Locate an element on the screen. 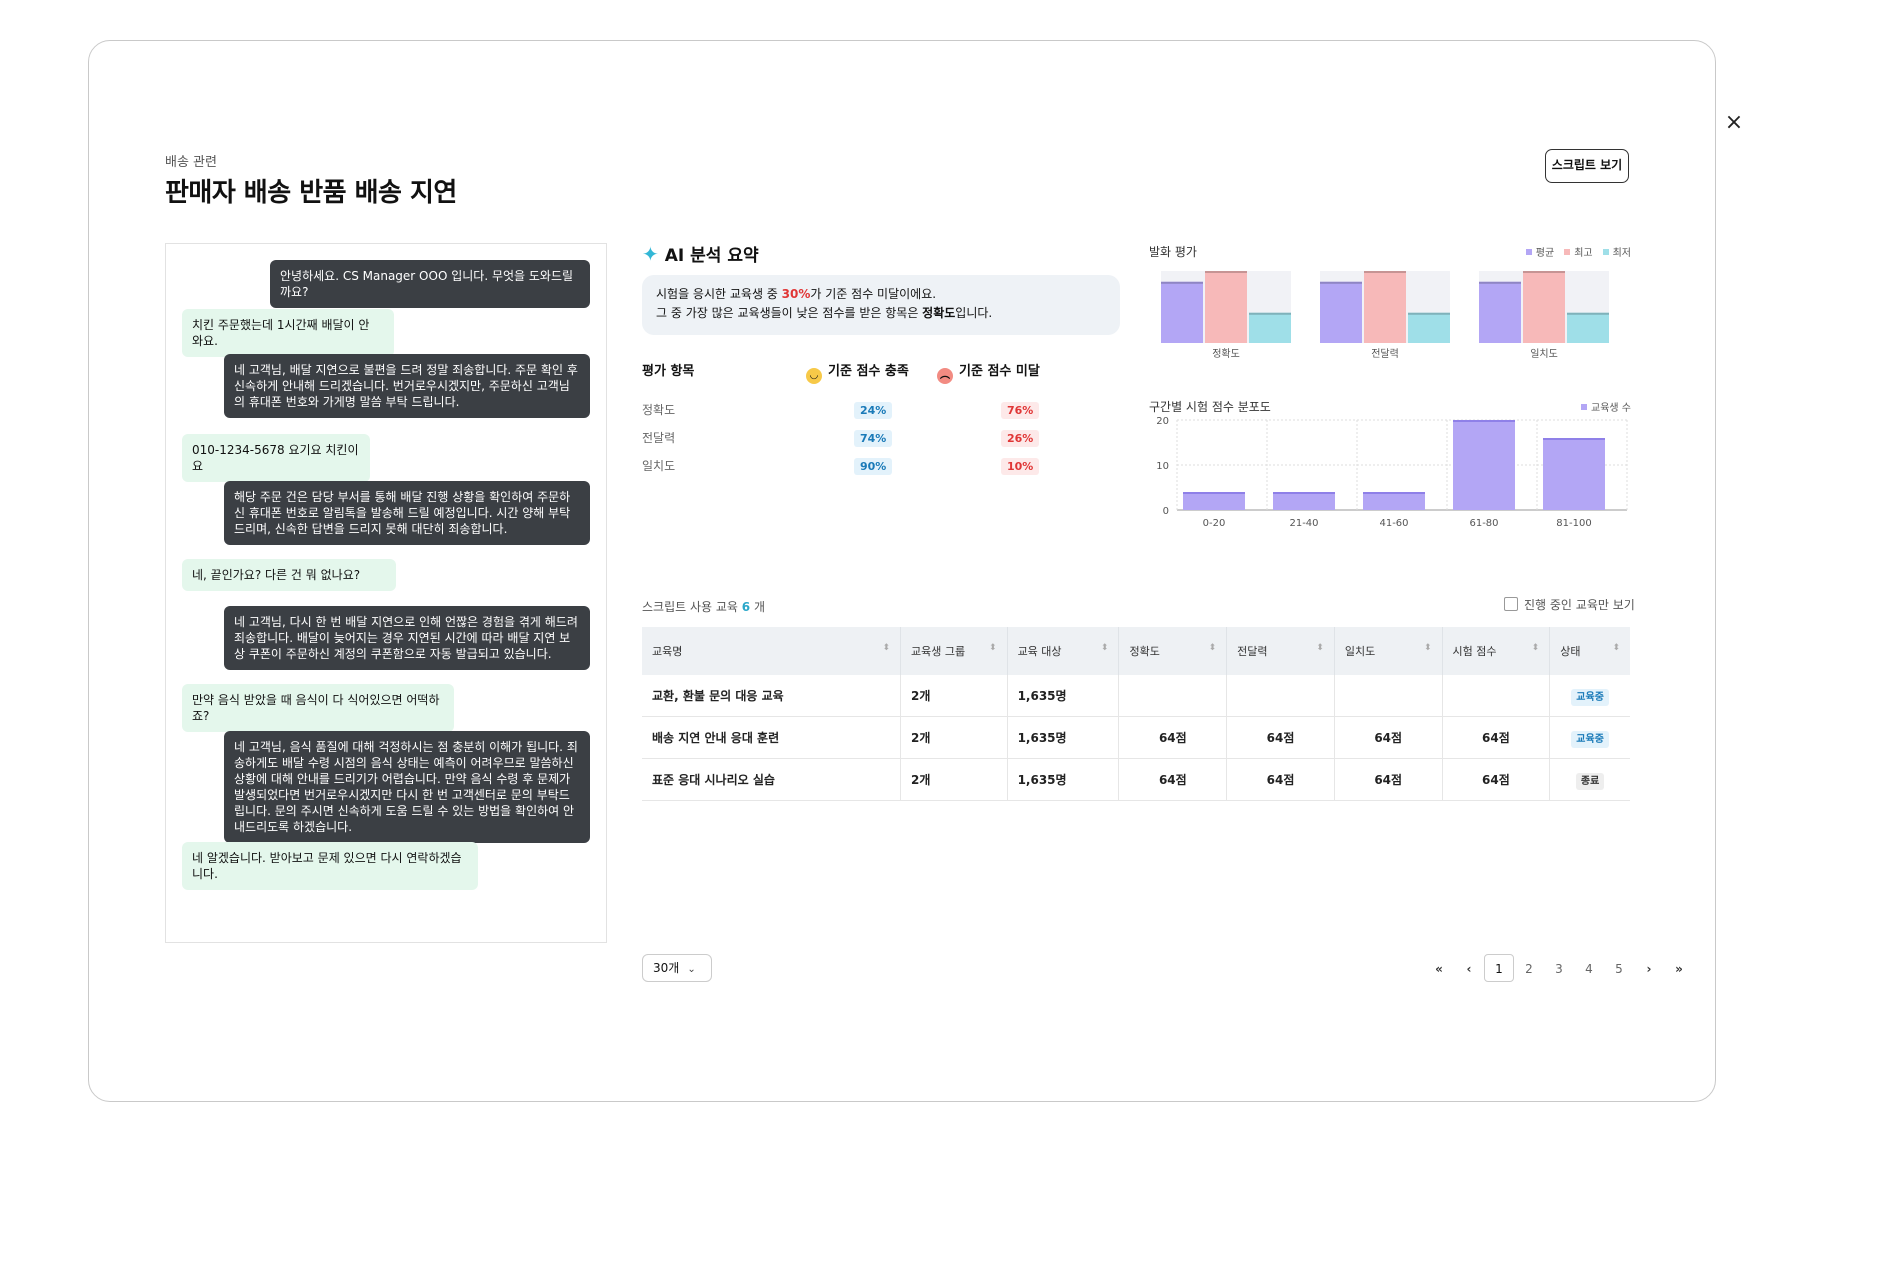  page-number-button: 2 is located at coordinates (1529, 969).